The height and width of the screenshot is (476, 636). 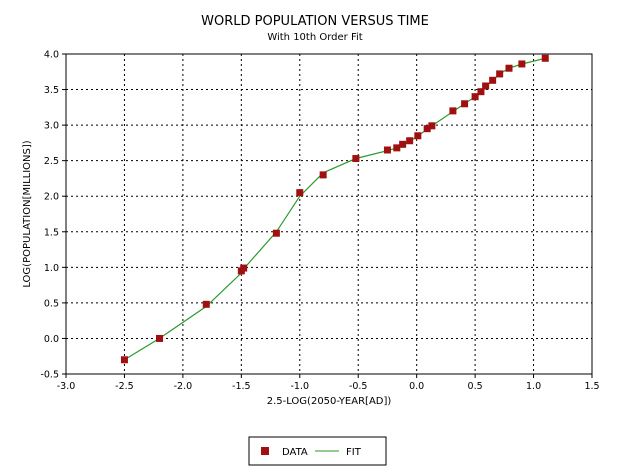 I want to click on chart-subtitle: With 10th Order Fit, so click(x=314, y=37).